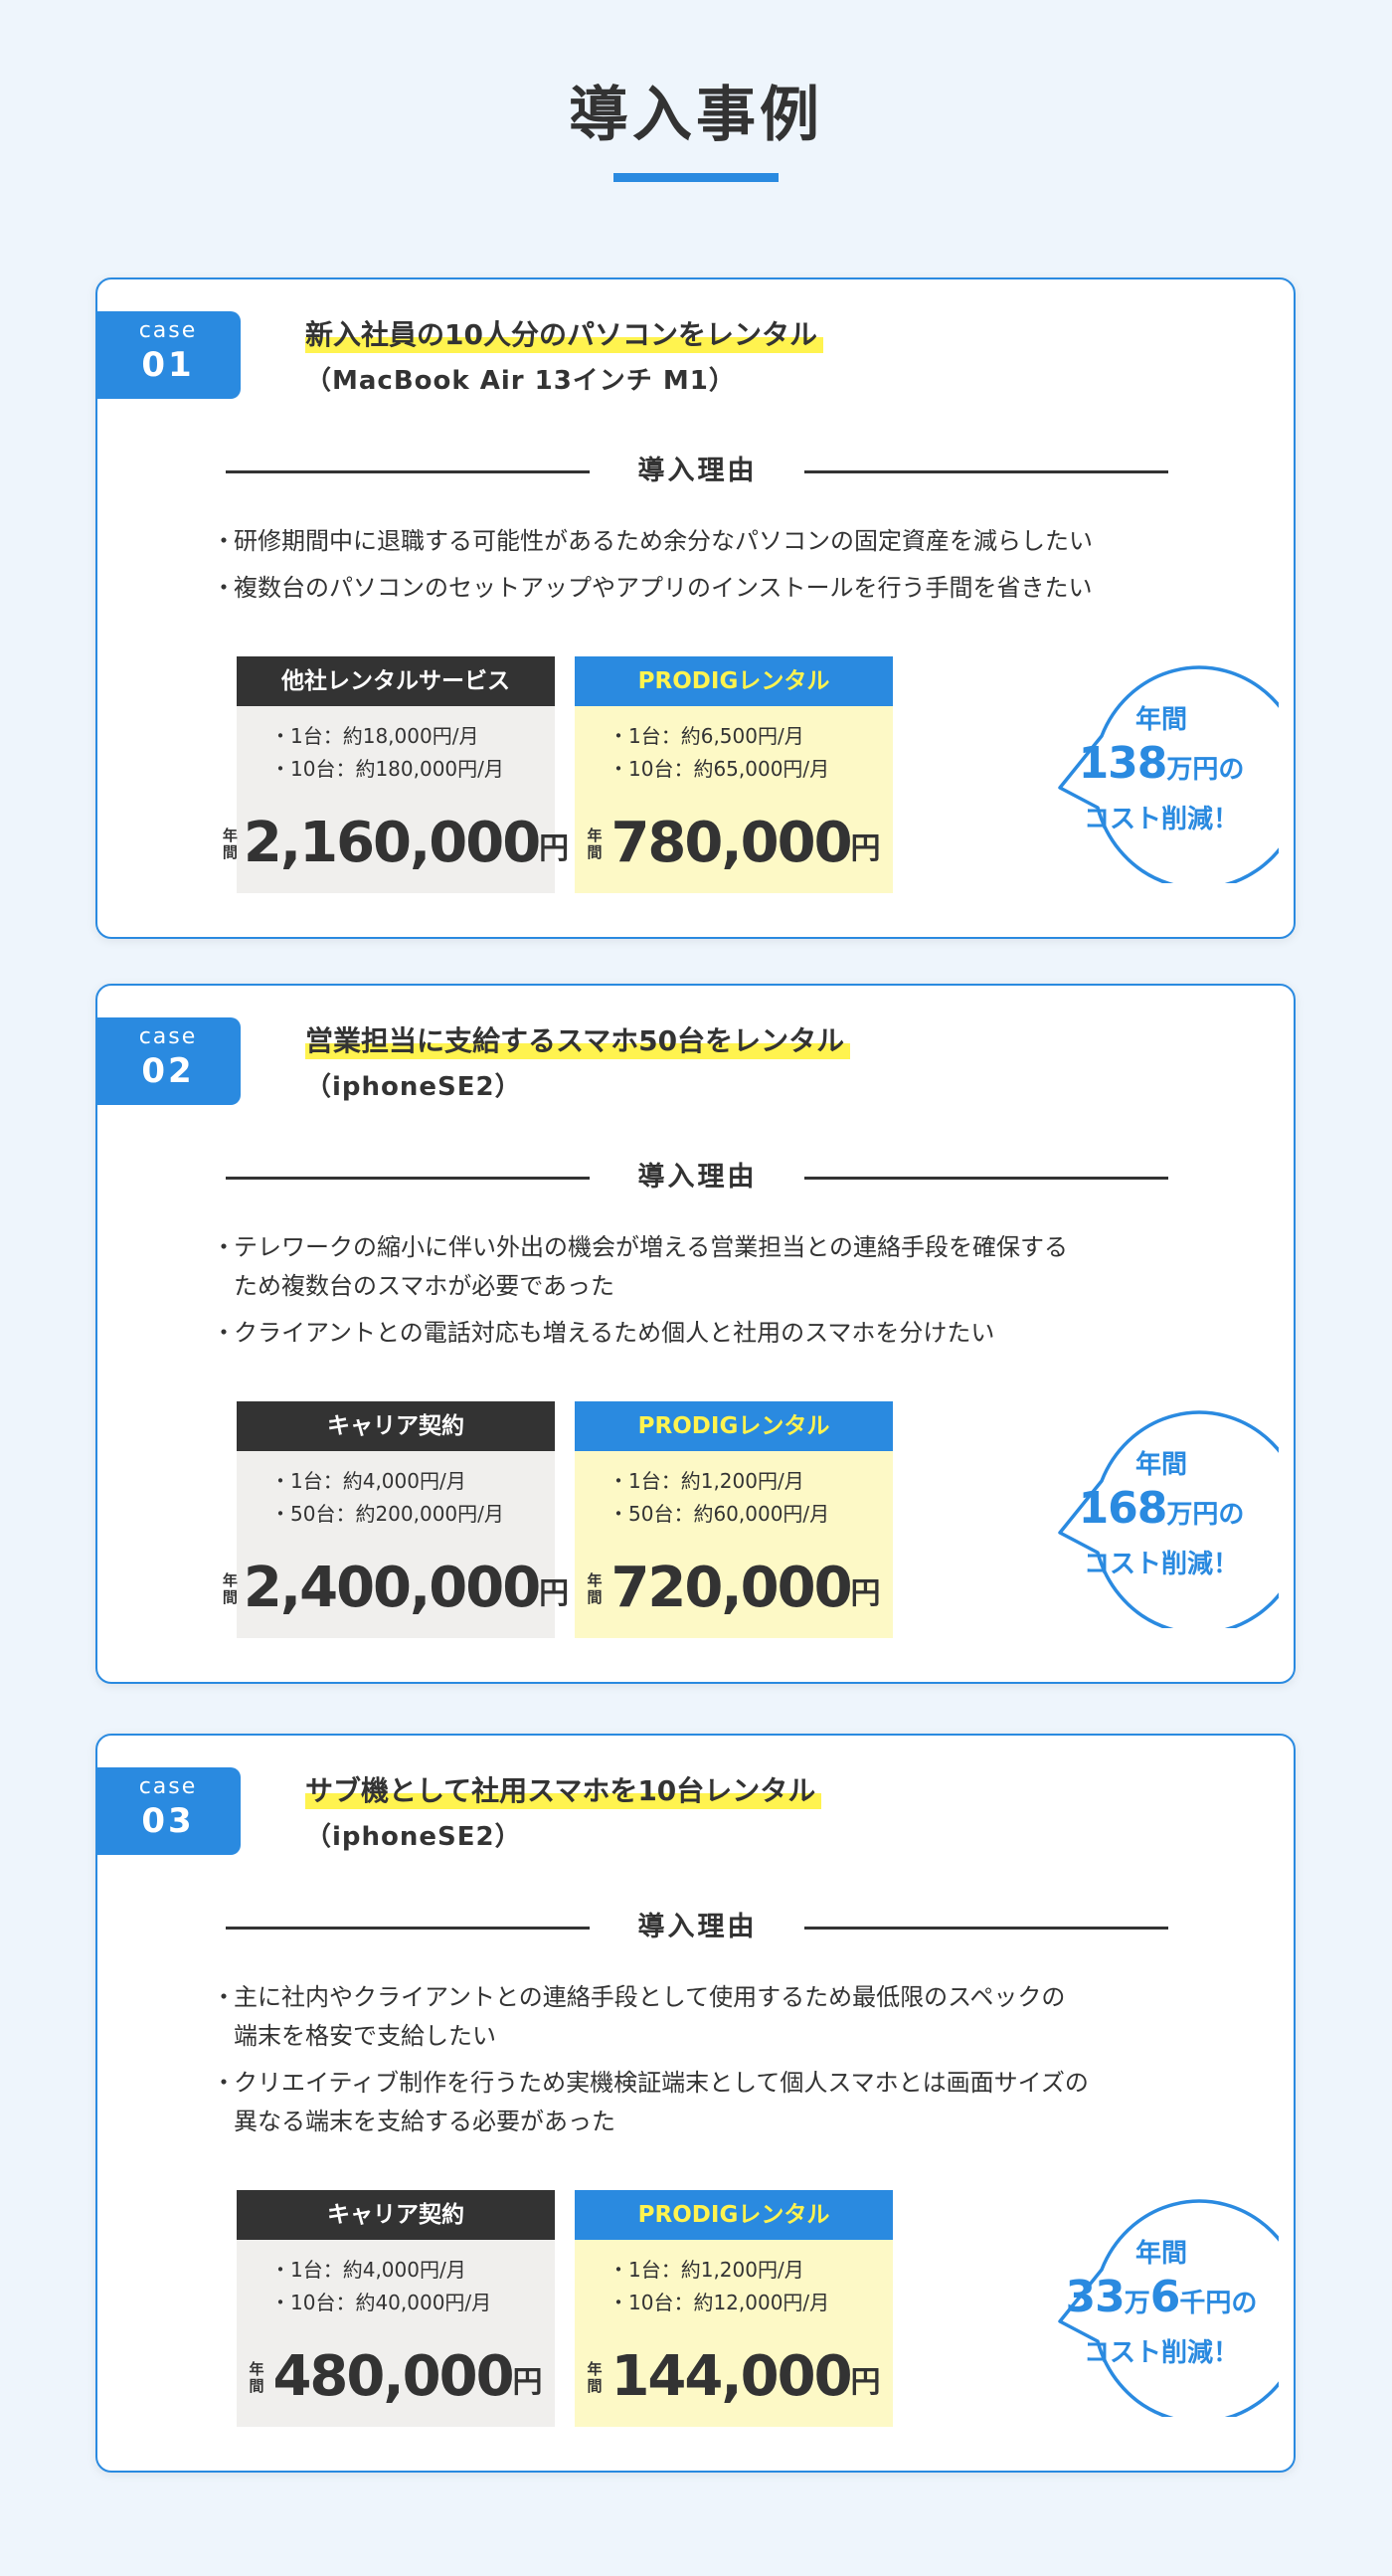  Describe the element at coordinates (1218, 2303) in the screenshot. I see `savings-amount-part: 千円の` at that location.